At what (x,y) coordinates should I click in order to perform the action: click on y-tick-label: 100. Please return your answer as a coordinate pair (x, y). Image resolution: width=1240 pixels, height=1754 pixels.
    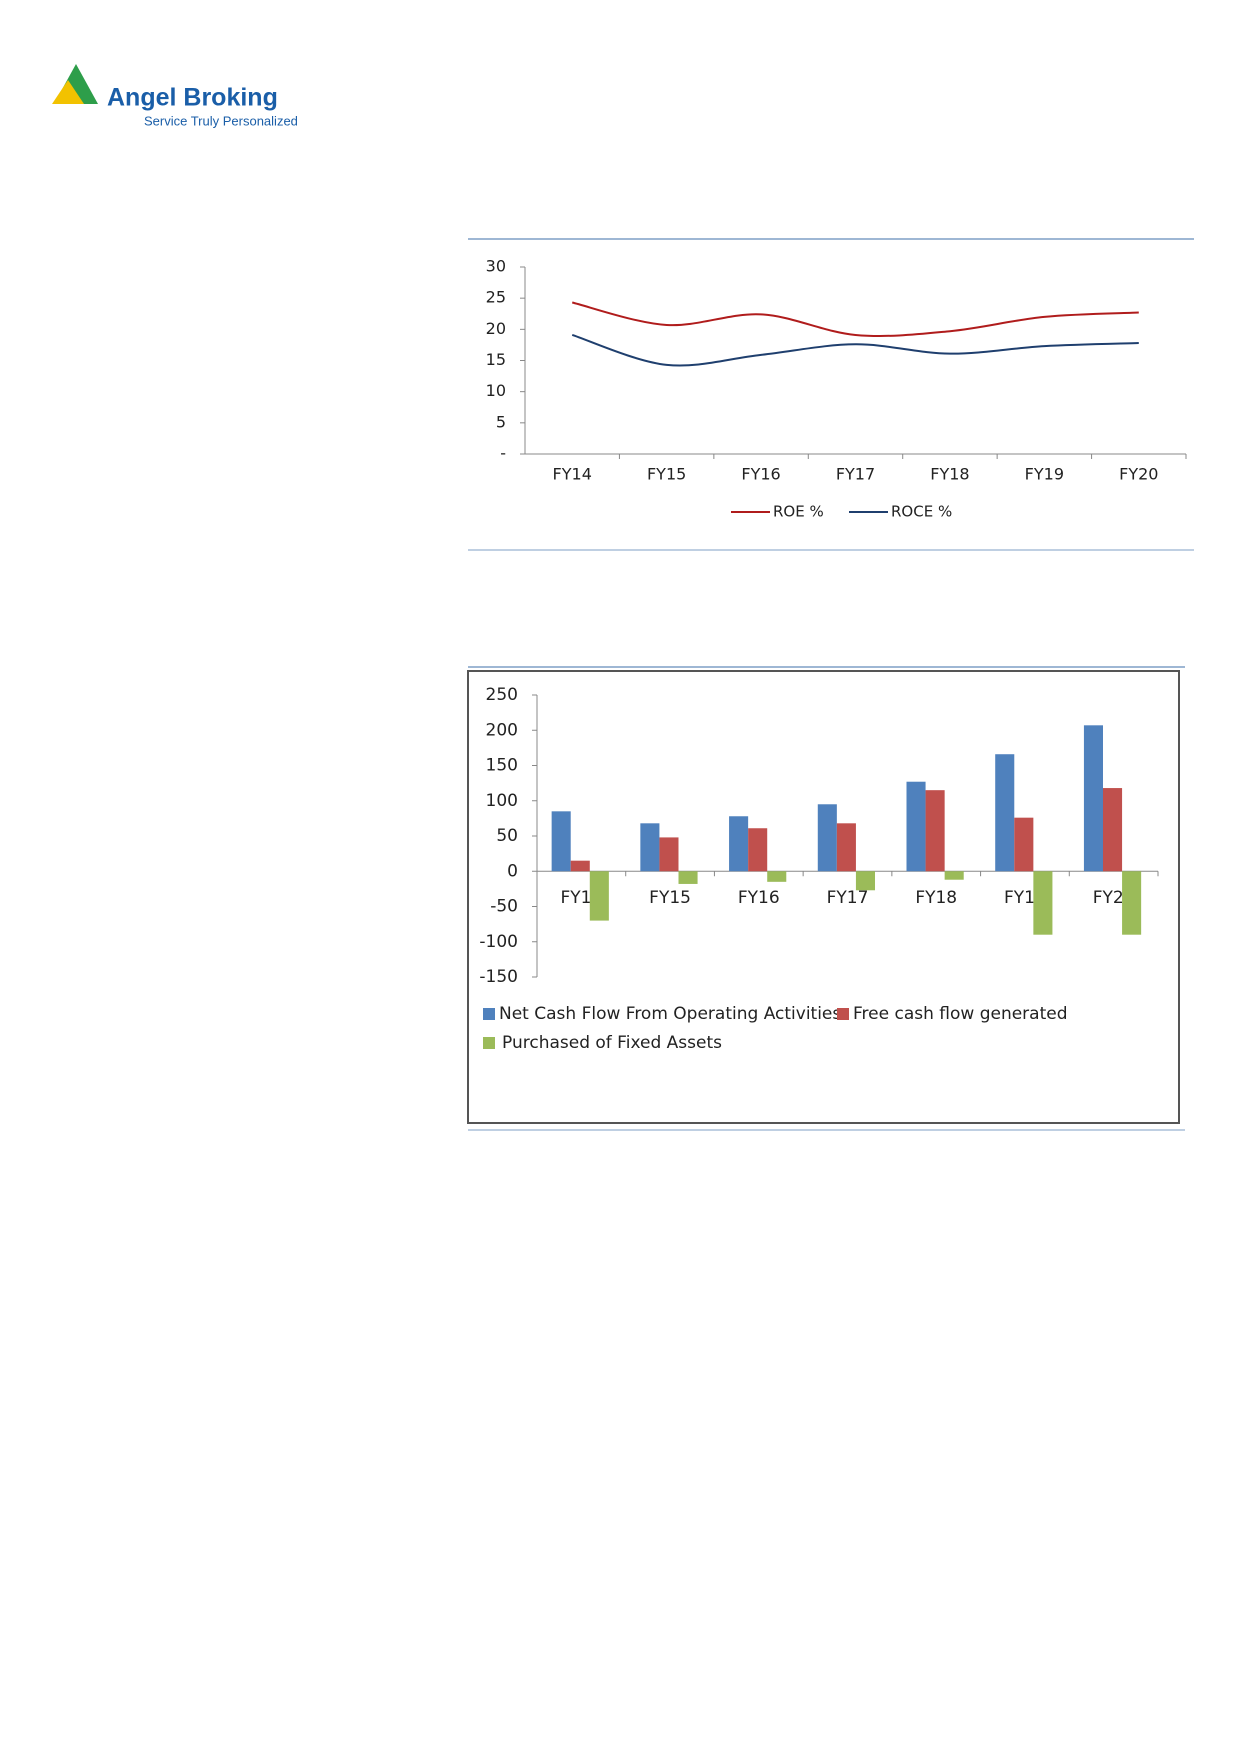
    Looking at the image, I should click on (502, 801).